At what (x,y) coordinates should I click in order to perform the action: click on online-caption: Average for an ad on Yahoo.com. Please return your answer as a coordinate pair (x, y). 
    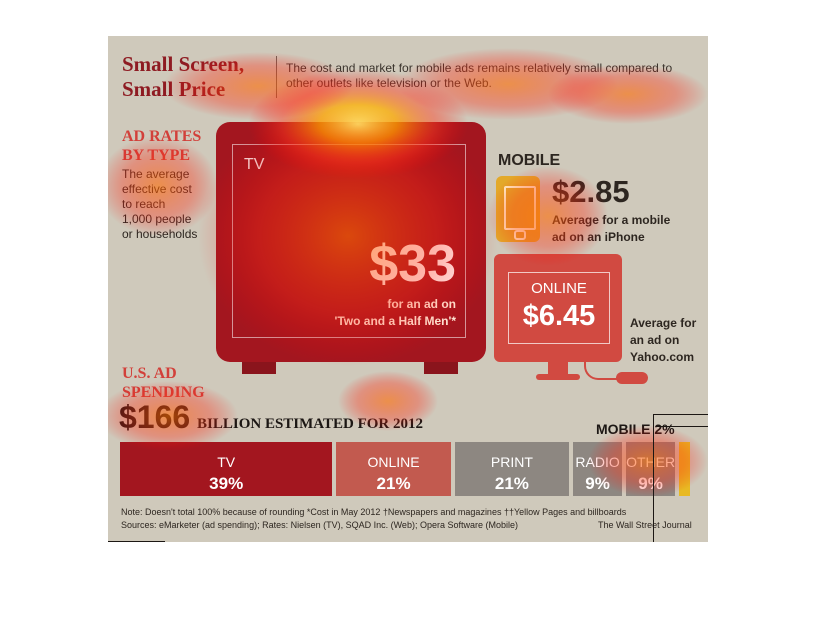
    Looking at the image, I should click on (663, 340).